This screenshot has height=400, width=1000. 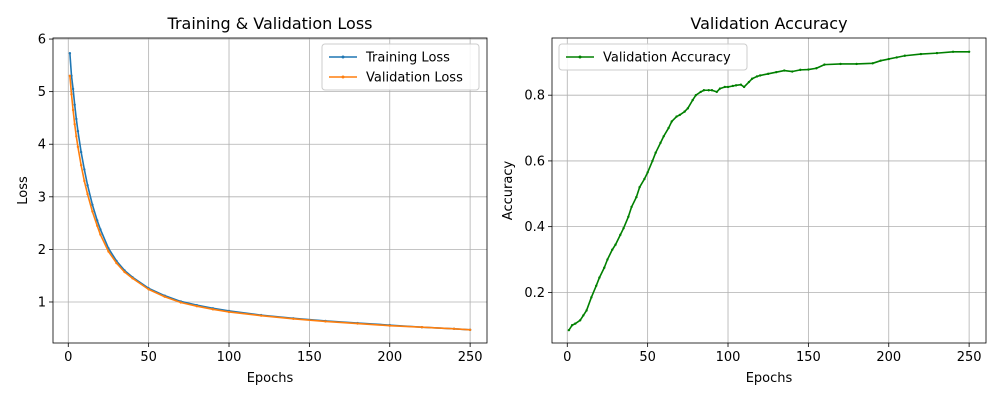 What do you see at coordinates (768, 23) in the screenshot?
I see `chart-title: Validation Accuracy` at bounding box center [768, 23].